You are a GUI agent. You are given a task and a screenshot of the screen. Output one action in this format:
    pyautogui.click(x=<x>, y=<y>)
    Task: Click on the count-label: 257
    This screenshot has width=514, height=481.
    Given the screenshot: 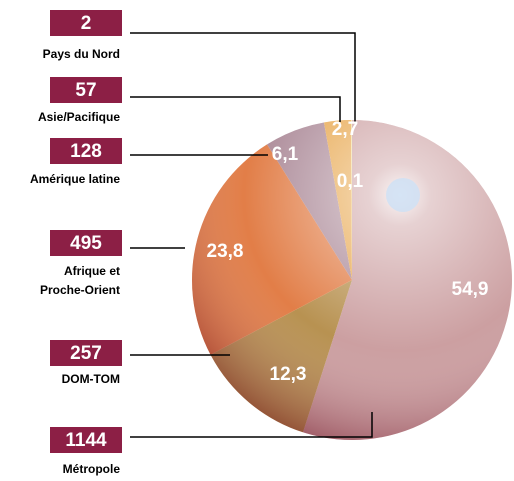 What is the action you would take?
    pyautogui.click(x=86, y=353)
    